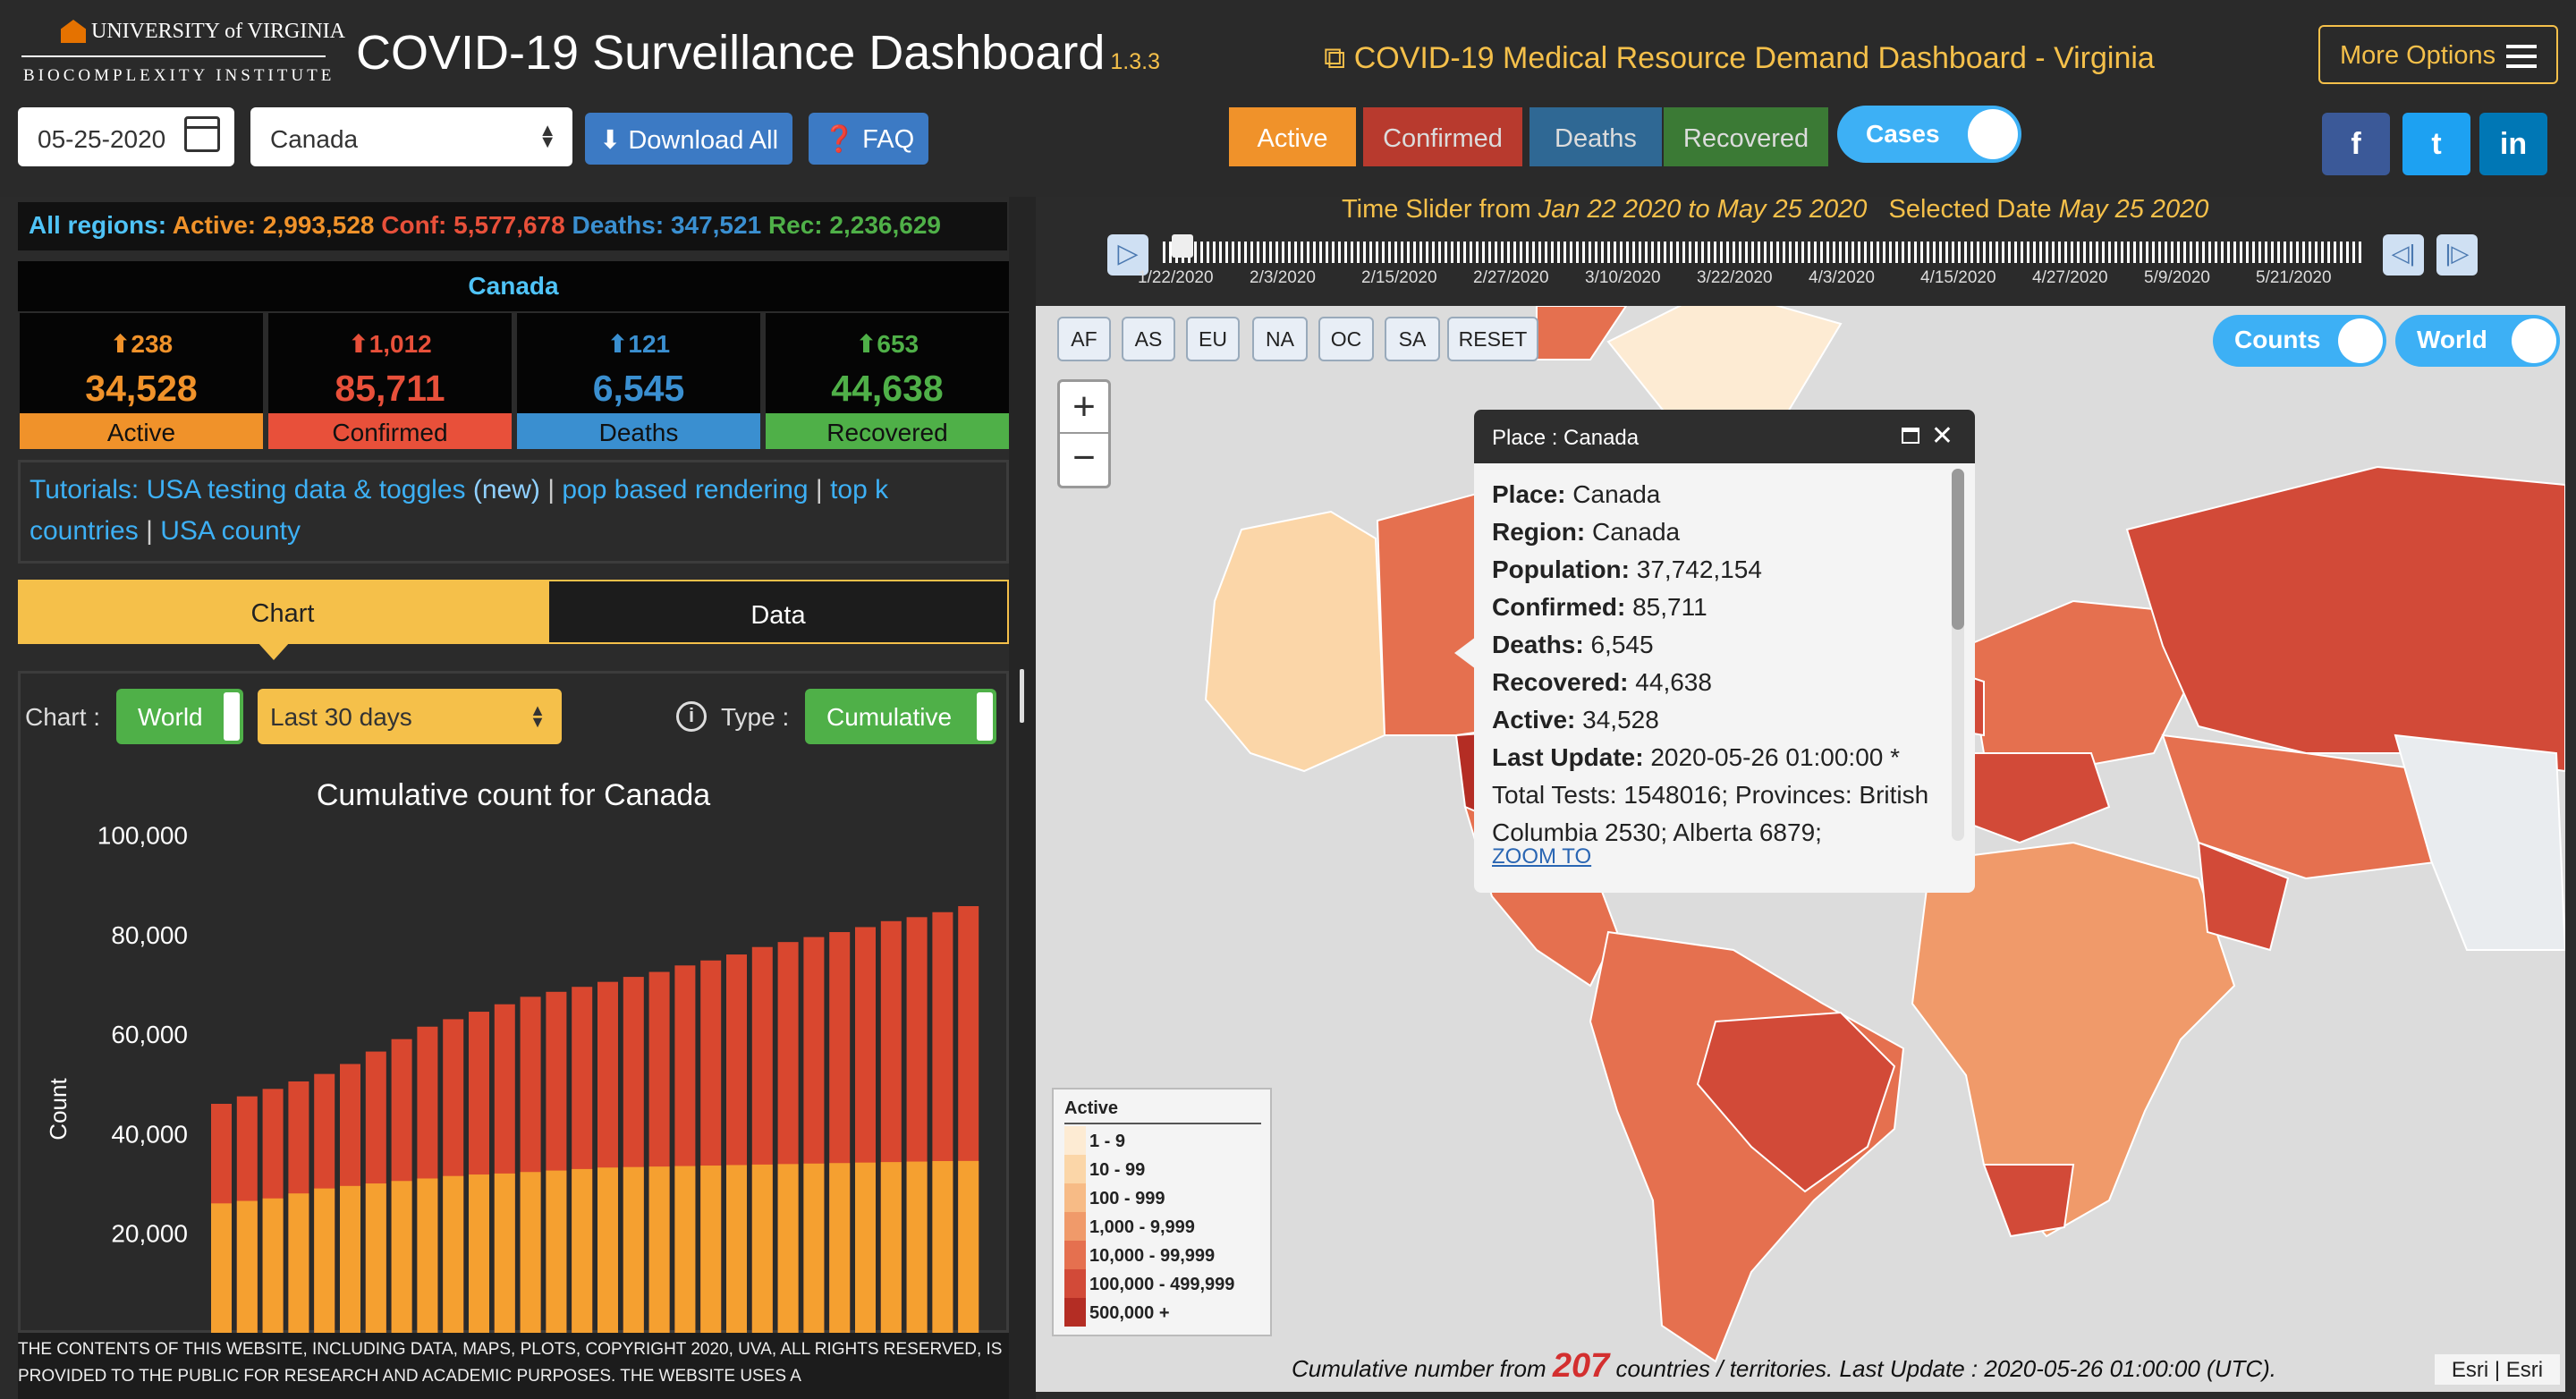 This screenshot has height=1399, width=2576. What do you see at coordinates (341, 717) in the screenshot?
I see `range-value: Last 30 days` at bounding box center [341, 717].